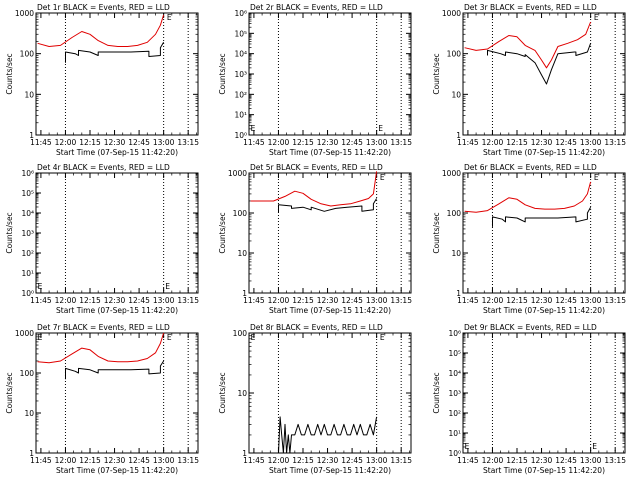  What do you see at coordinates (454, 453) in the screenshot?
I see `y-tick-label: 10⁰` at bounding box center [454, 453].